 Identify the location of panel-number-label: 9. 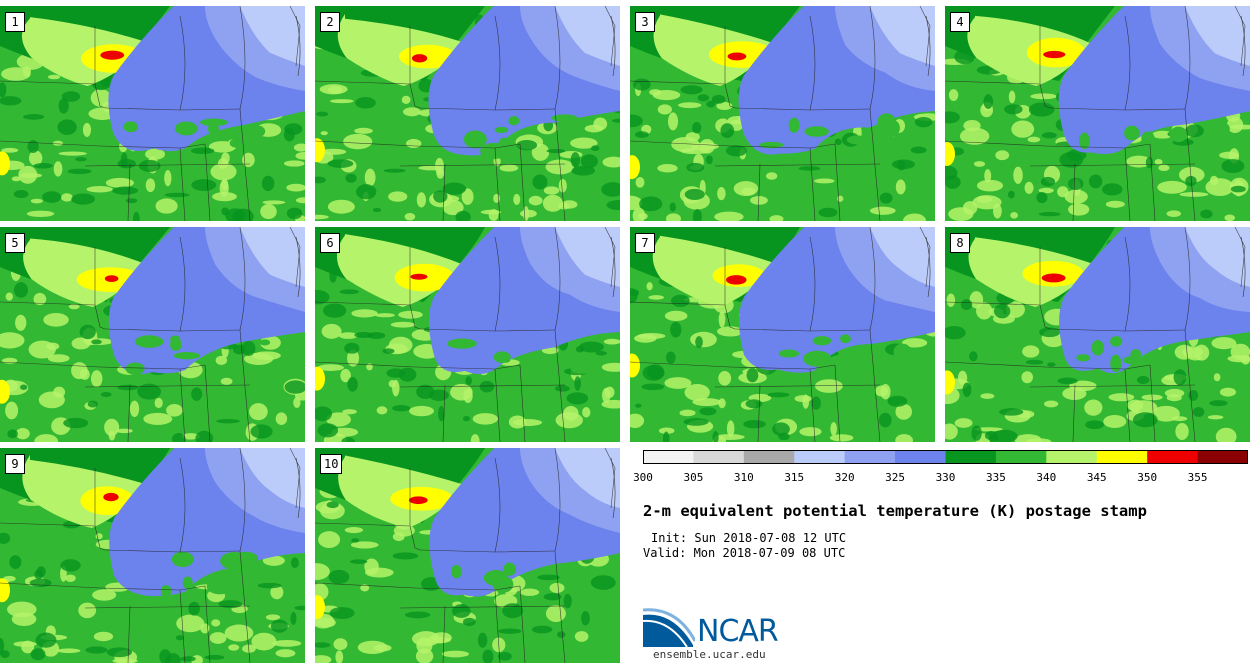
(15, 464).